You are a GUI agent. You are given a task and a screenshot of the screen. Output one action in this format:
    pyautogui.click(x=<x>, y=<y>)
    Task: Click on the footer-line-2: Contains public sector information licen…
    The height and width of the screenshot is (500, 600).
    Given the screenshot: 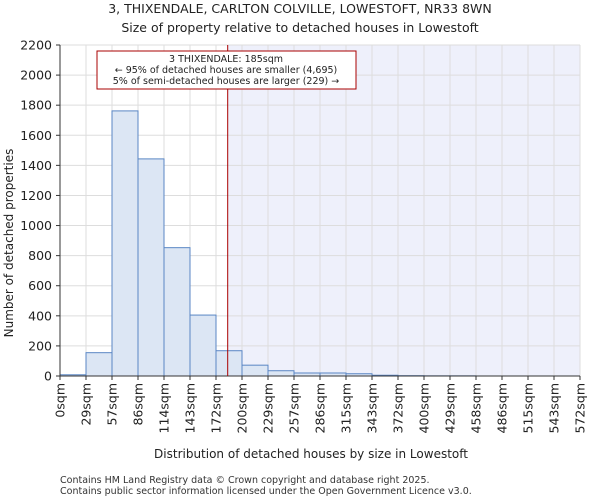 What is the action you would take?
    pyautogui.click(x=266, y=491)
    